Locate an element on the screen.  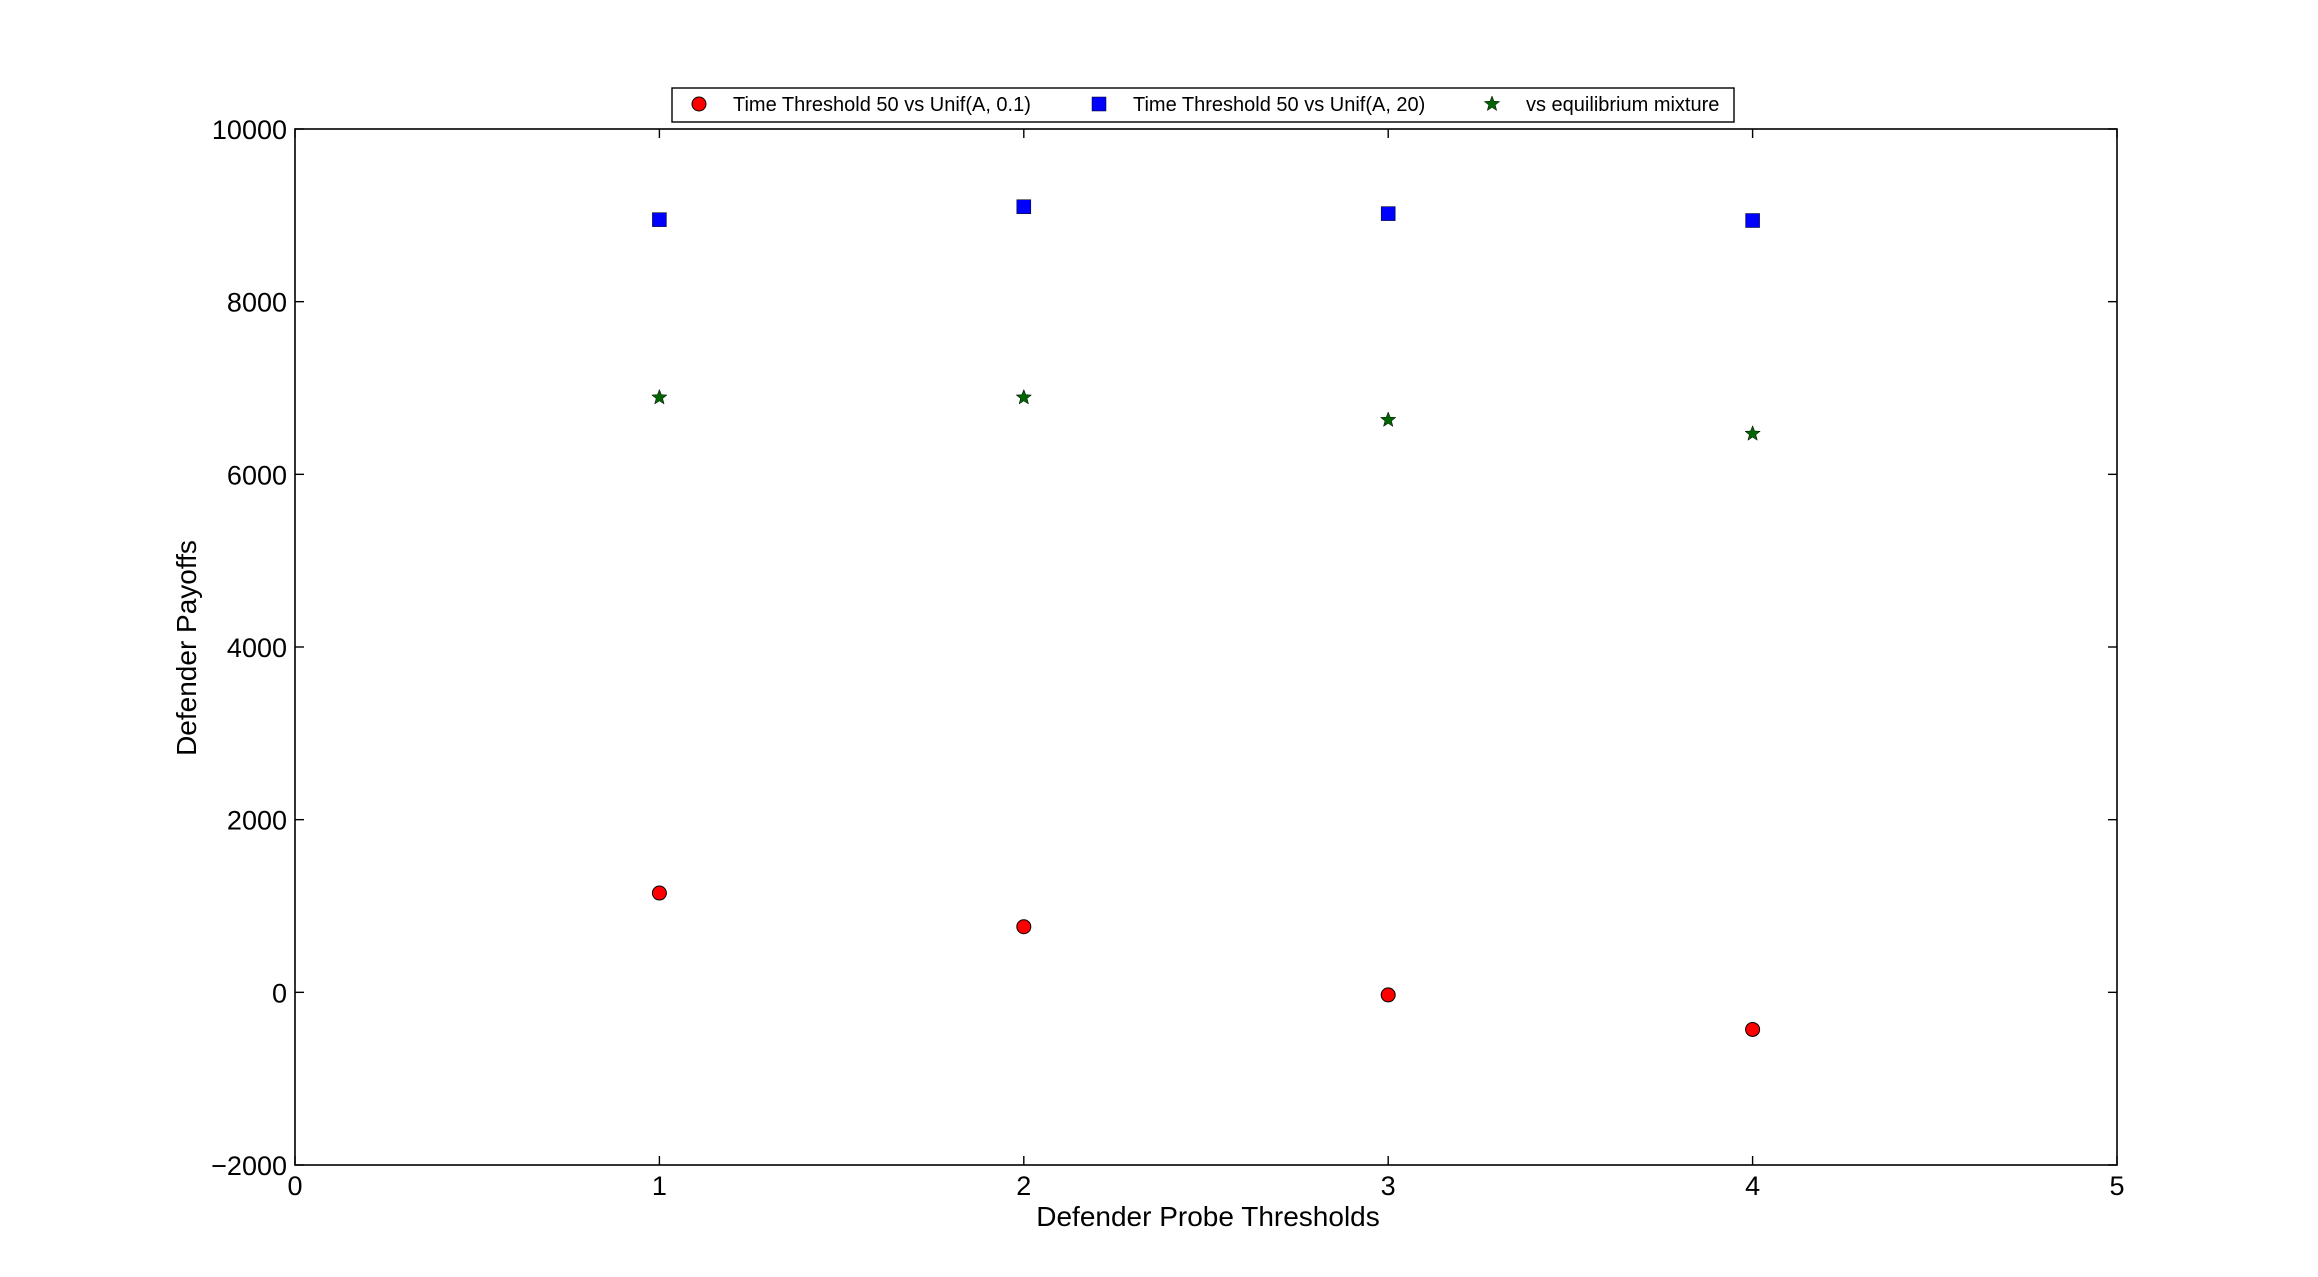
x-tick-label: 0 is located at coordinates (294, 1186).